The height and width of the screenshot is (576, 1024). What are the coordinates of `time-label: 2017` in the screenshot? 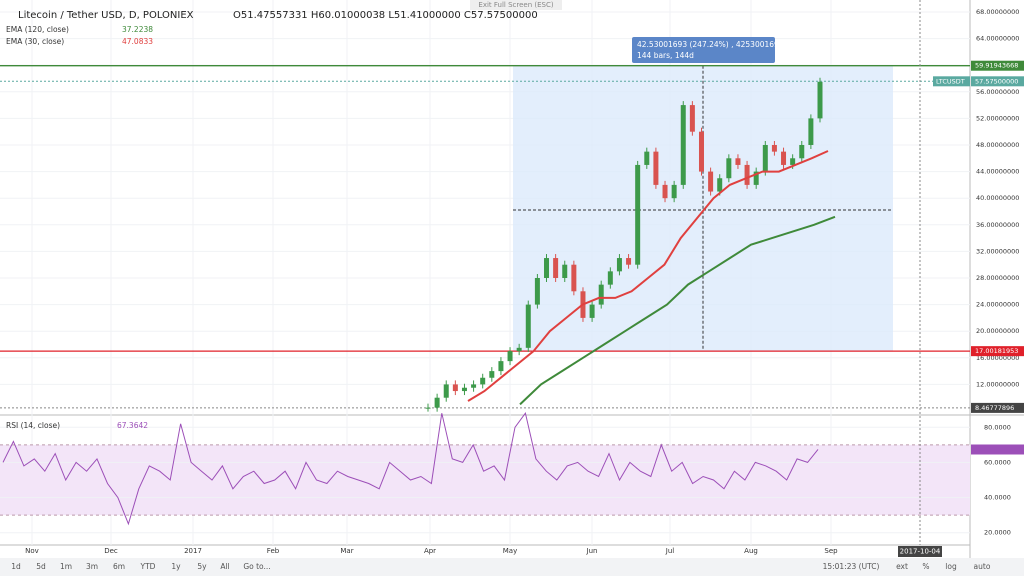 It's located at (193, 551).